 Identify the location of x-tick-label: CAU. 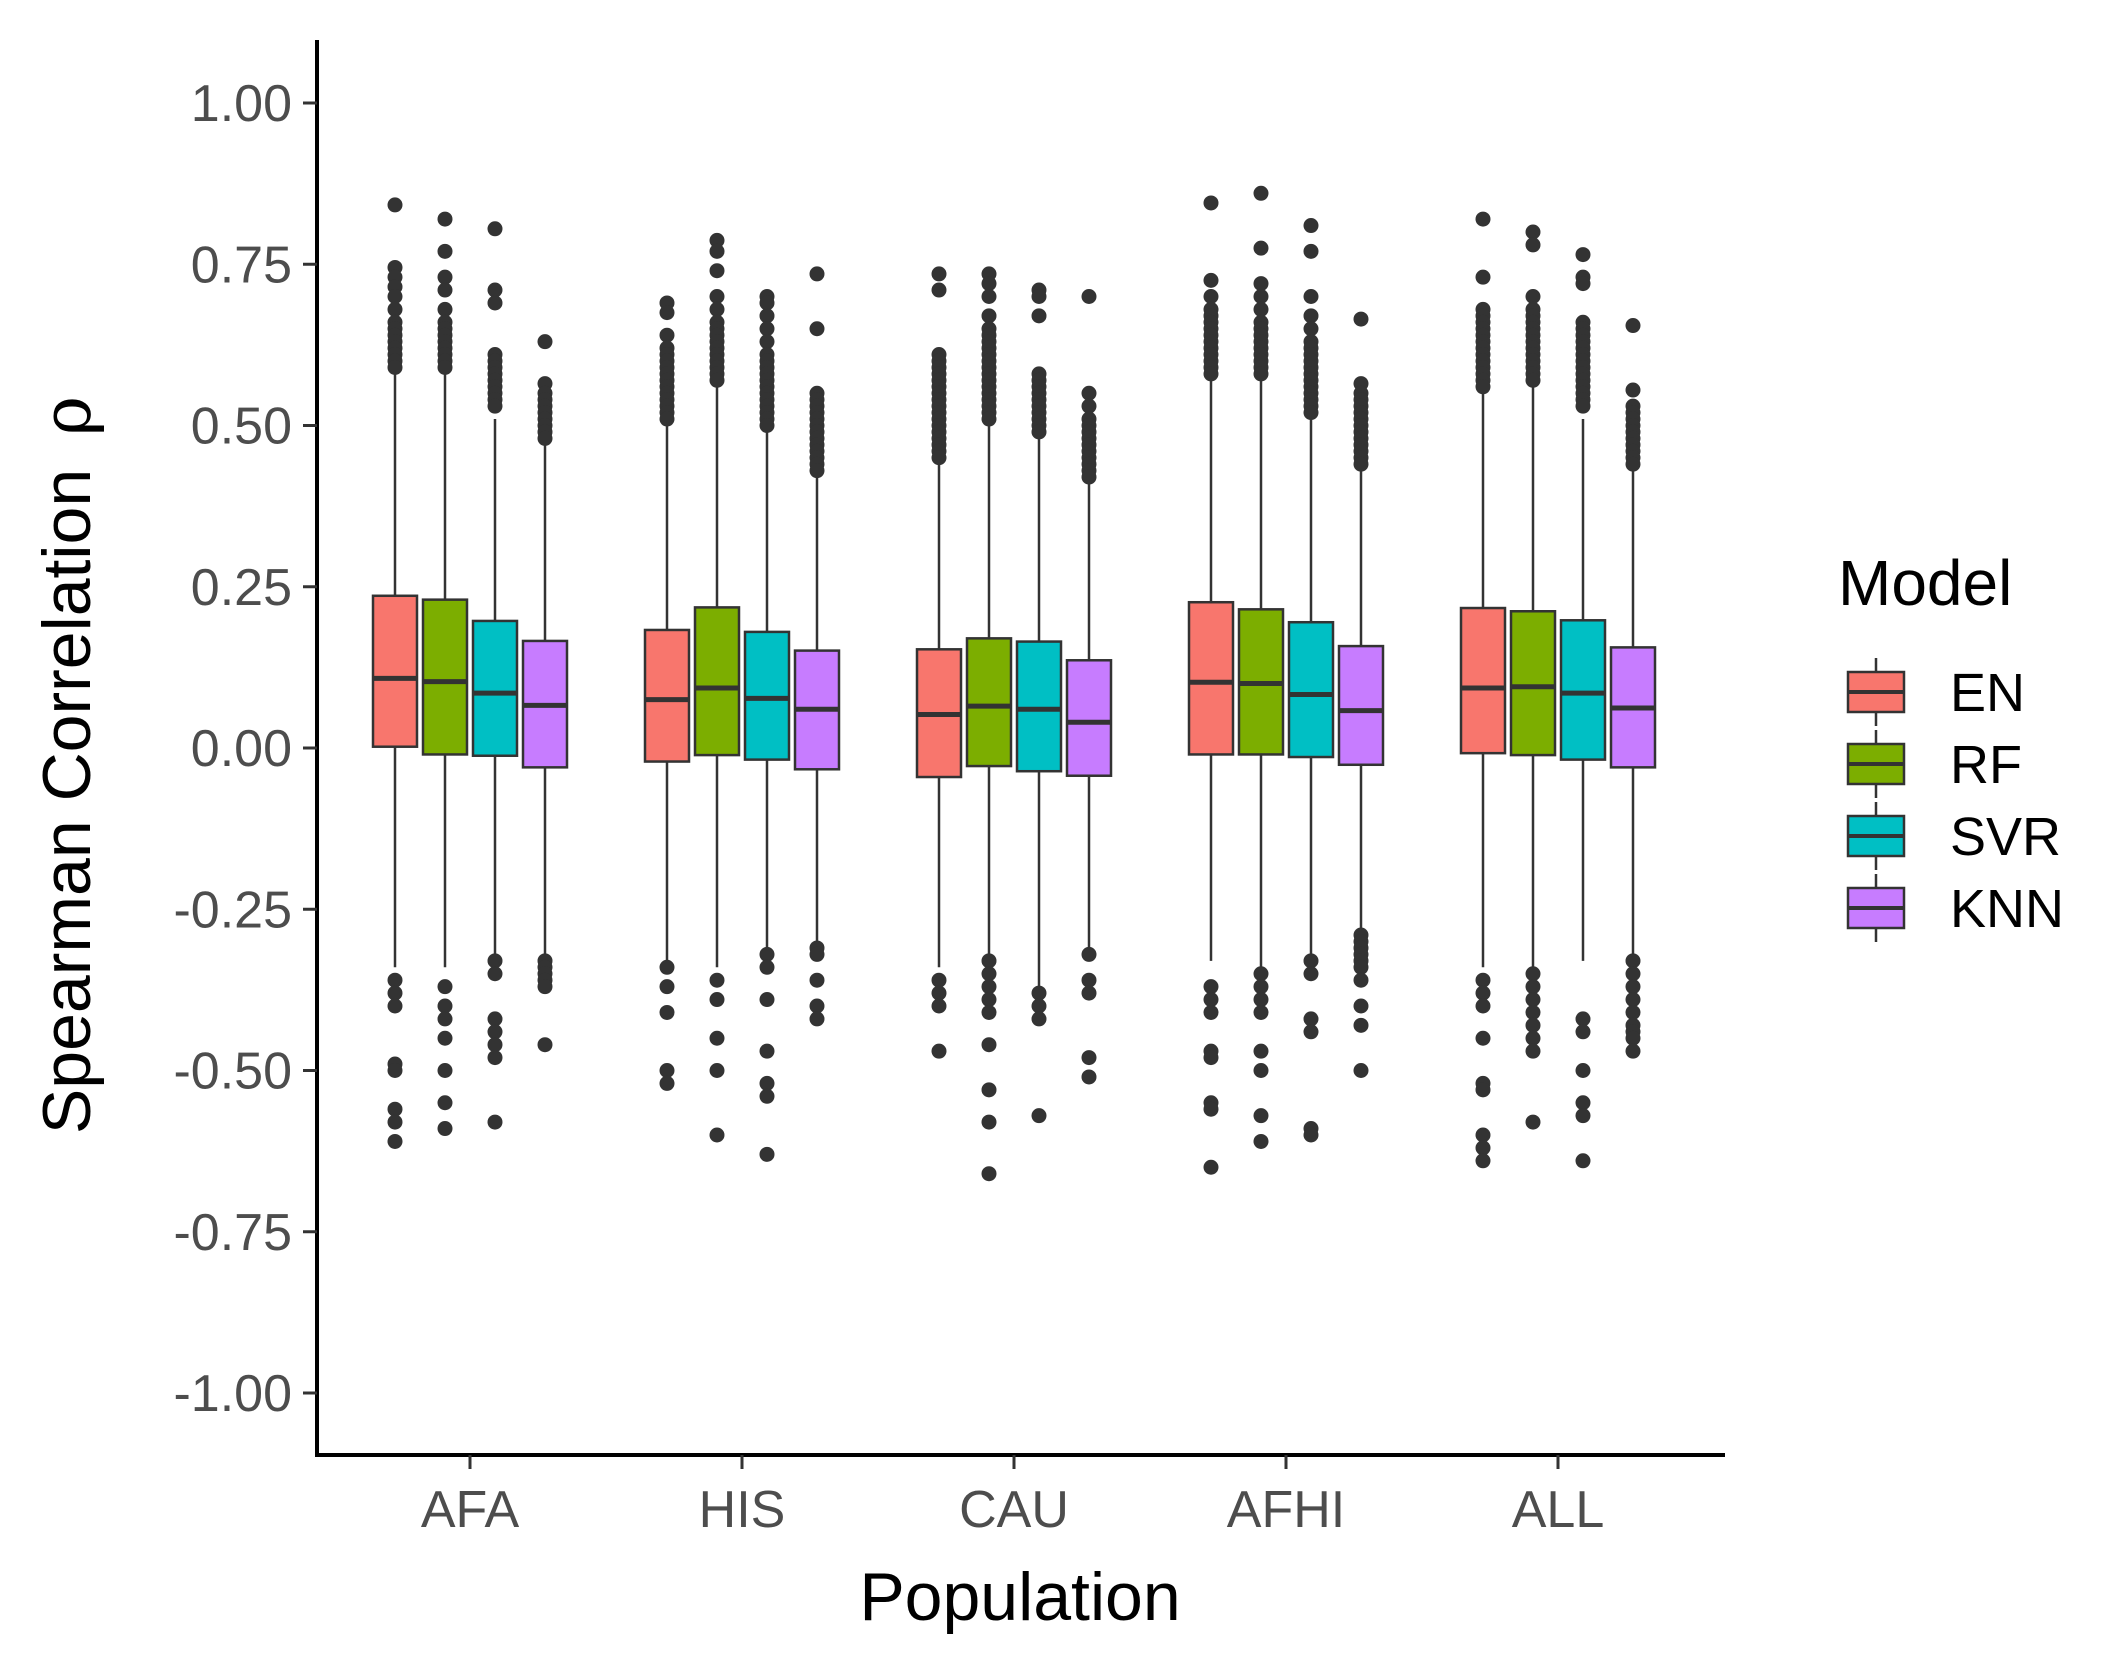
(1014, 1510).